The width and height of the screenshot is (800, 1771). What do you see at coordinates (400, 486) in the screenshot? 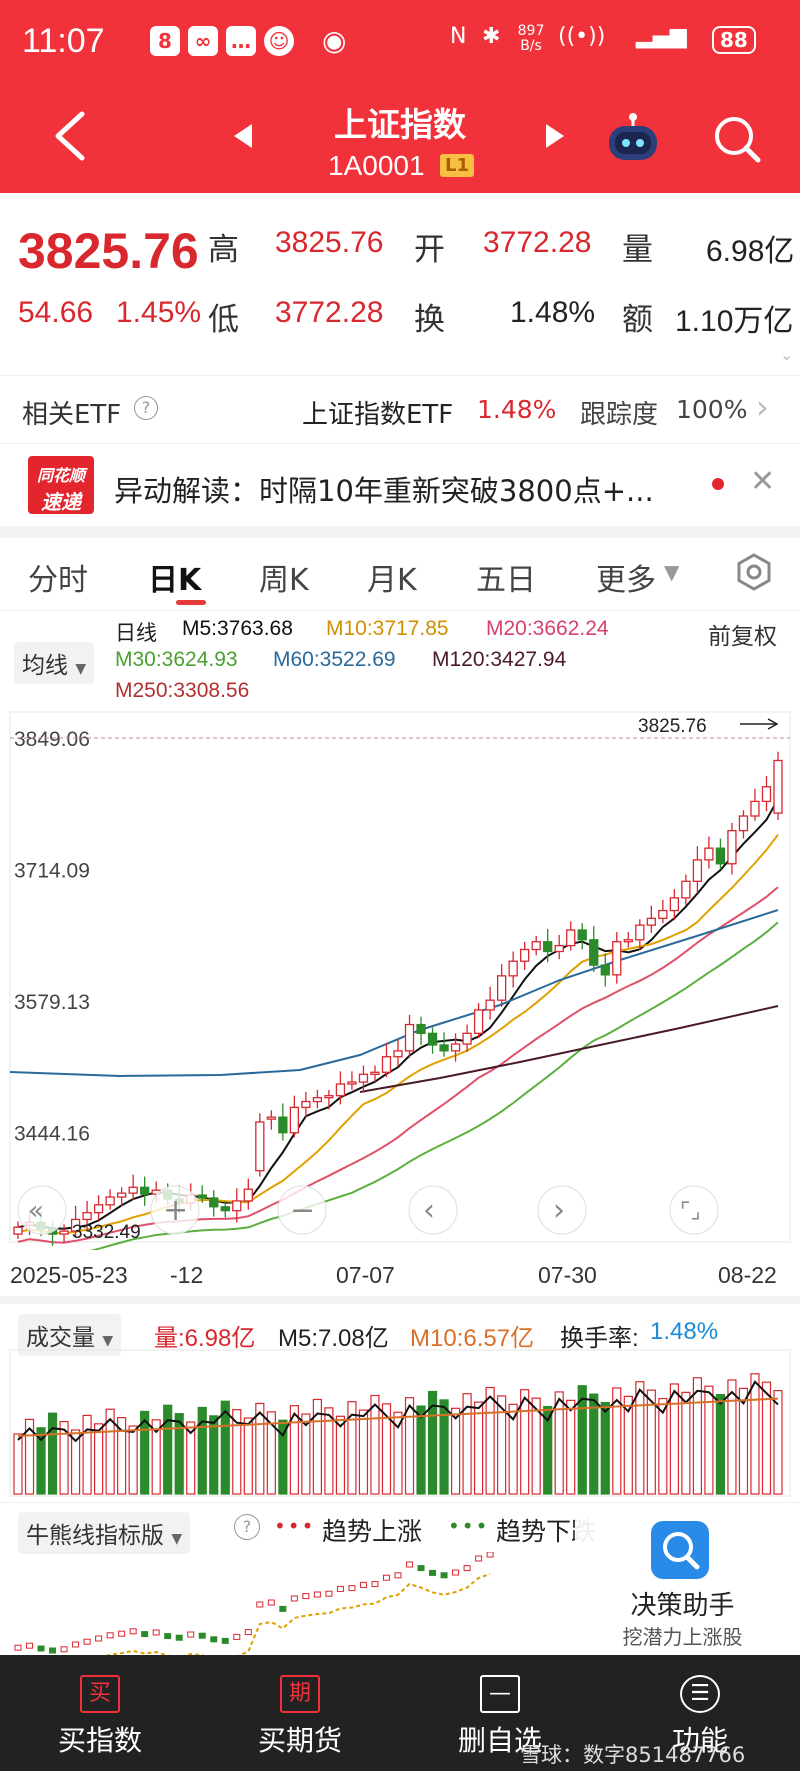
I see `news-row: 同花顺 速递 异动解读：时隔10年重新突破3800点+... ✕` at bounding box center [400, 486].